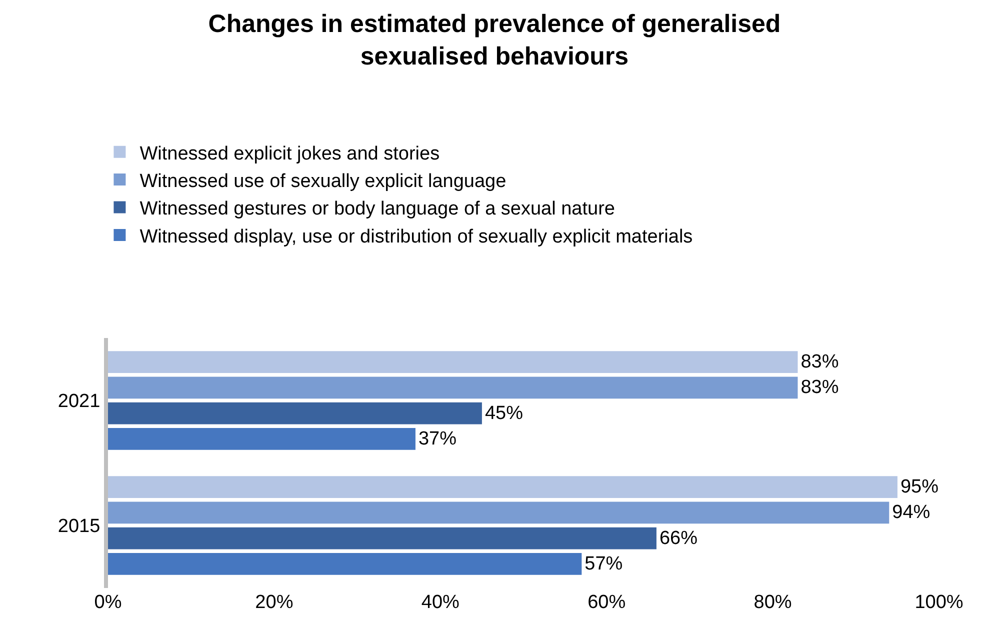 The height and width of the screenshot is (638, 989). What do you see at coordinates (773, 602) in the screenshot?
I see `x-tick-label: 80%` at bounding box center [773, 602].